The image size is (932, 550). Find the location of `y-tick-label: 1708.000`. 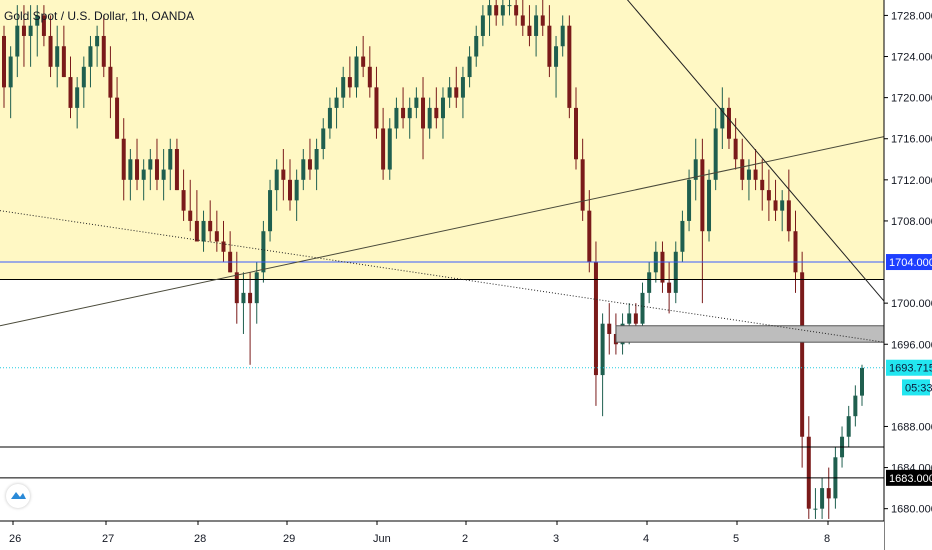

y-tick-label: 1708.000 is located at coordinates (911, 222).